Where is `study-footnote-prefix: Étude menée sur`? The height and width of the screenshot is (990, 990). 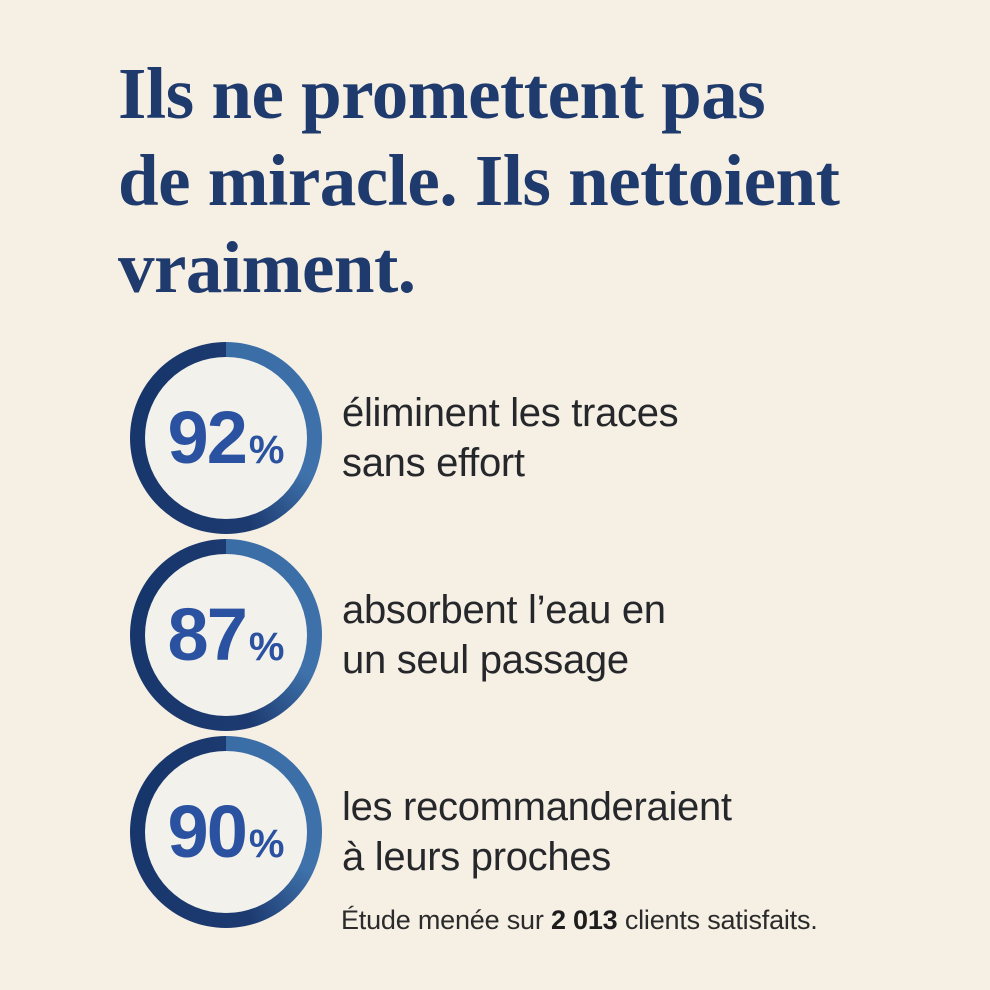 study-footnote-prefix: Étude menée sur is located at coordinates (446, 920).